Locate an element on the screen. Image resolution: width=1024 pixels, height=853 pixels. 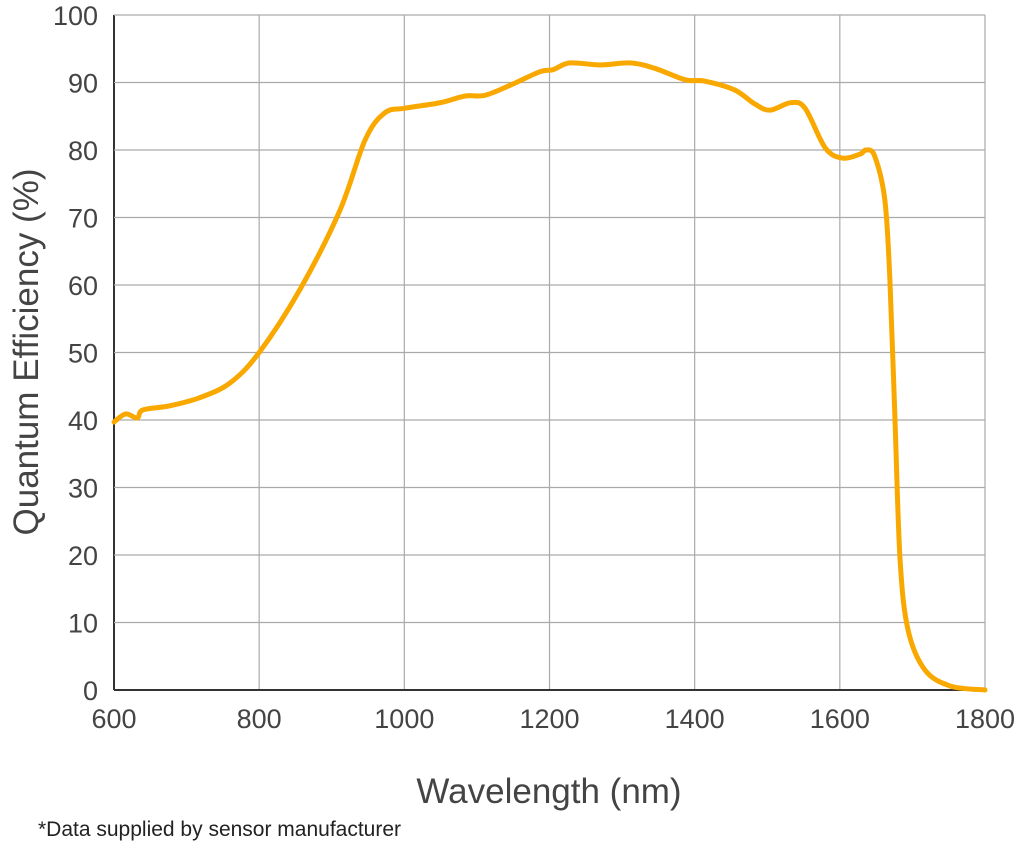
y-tick-label: 100 is located at coordinates (75, 16).